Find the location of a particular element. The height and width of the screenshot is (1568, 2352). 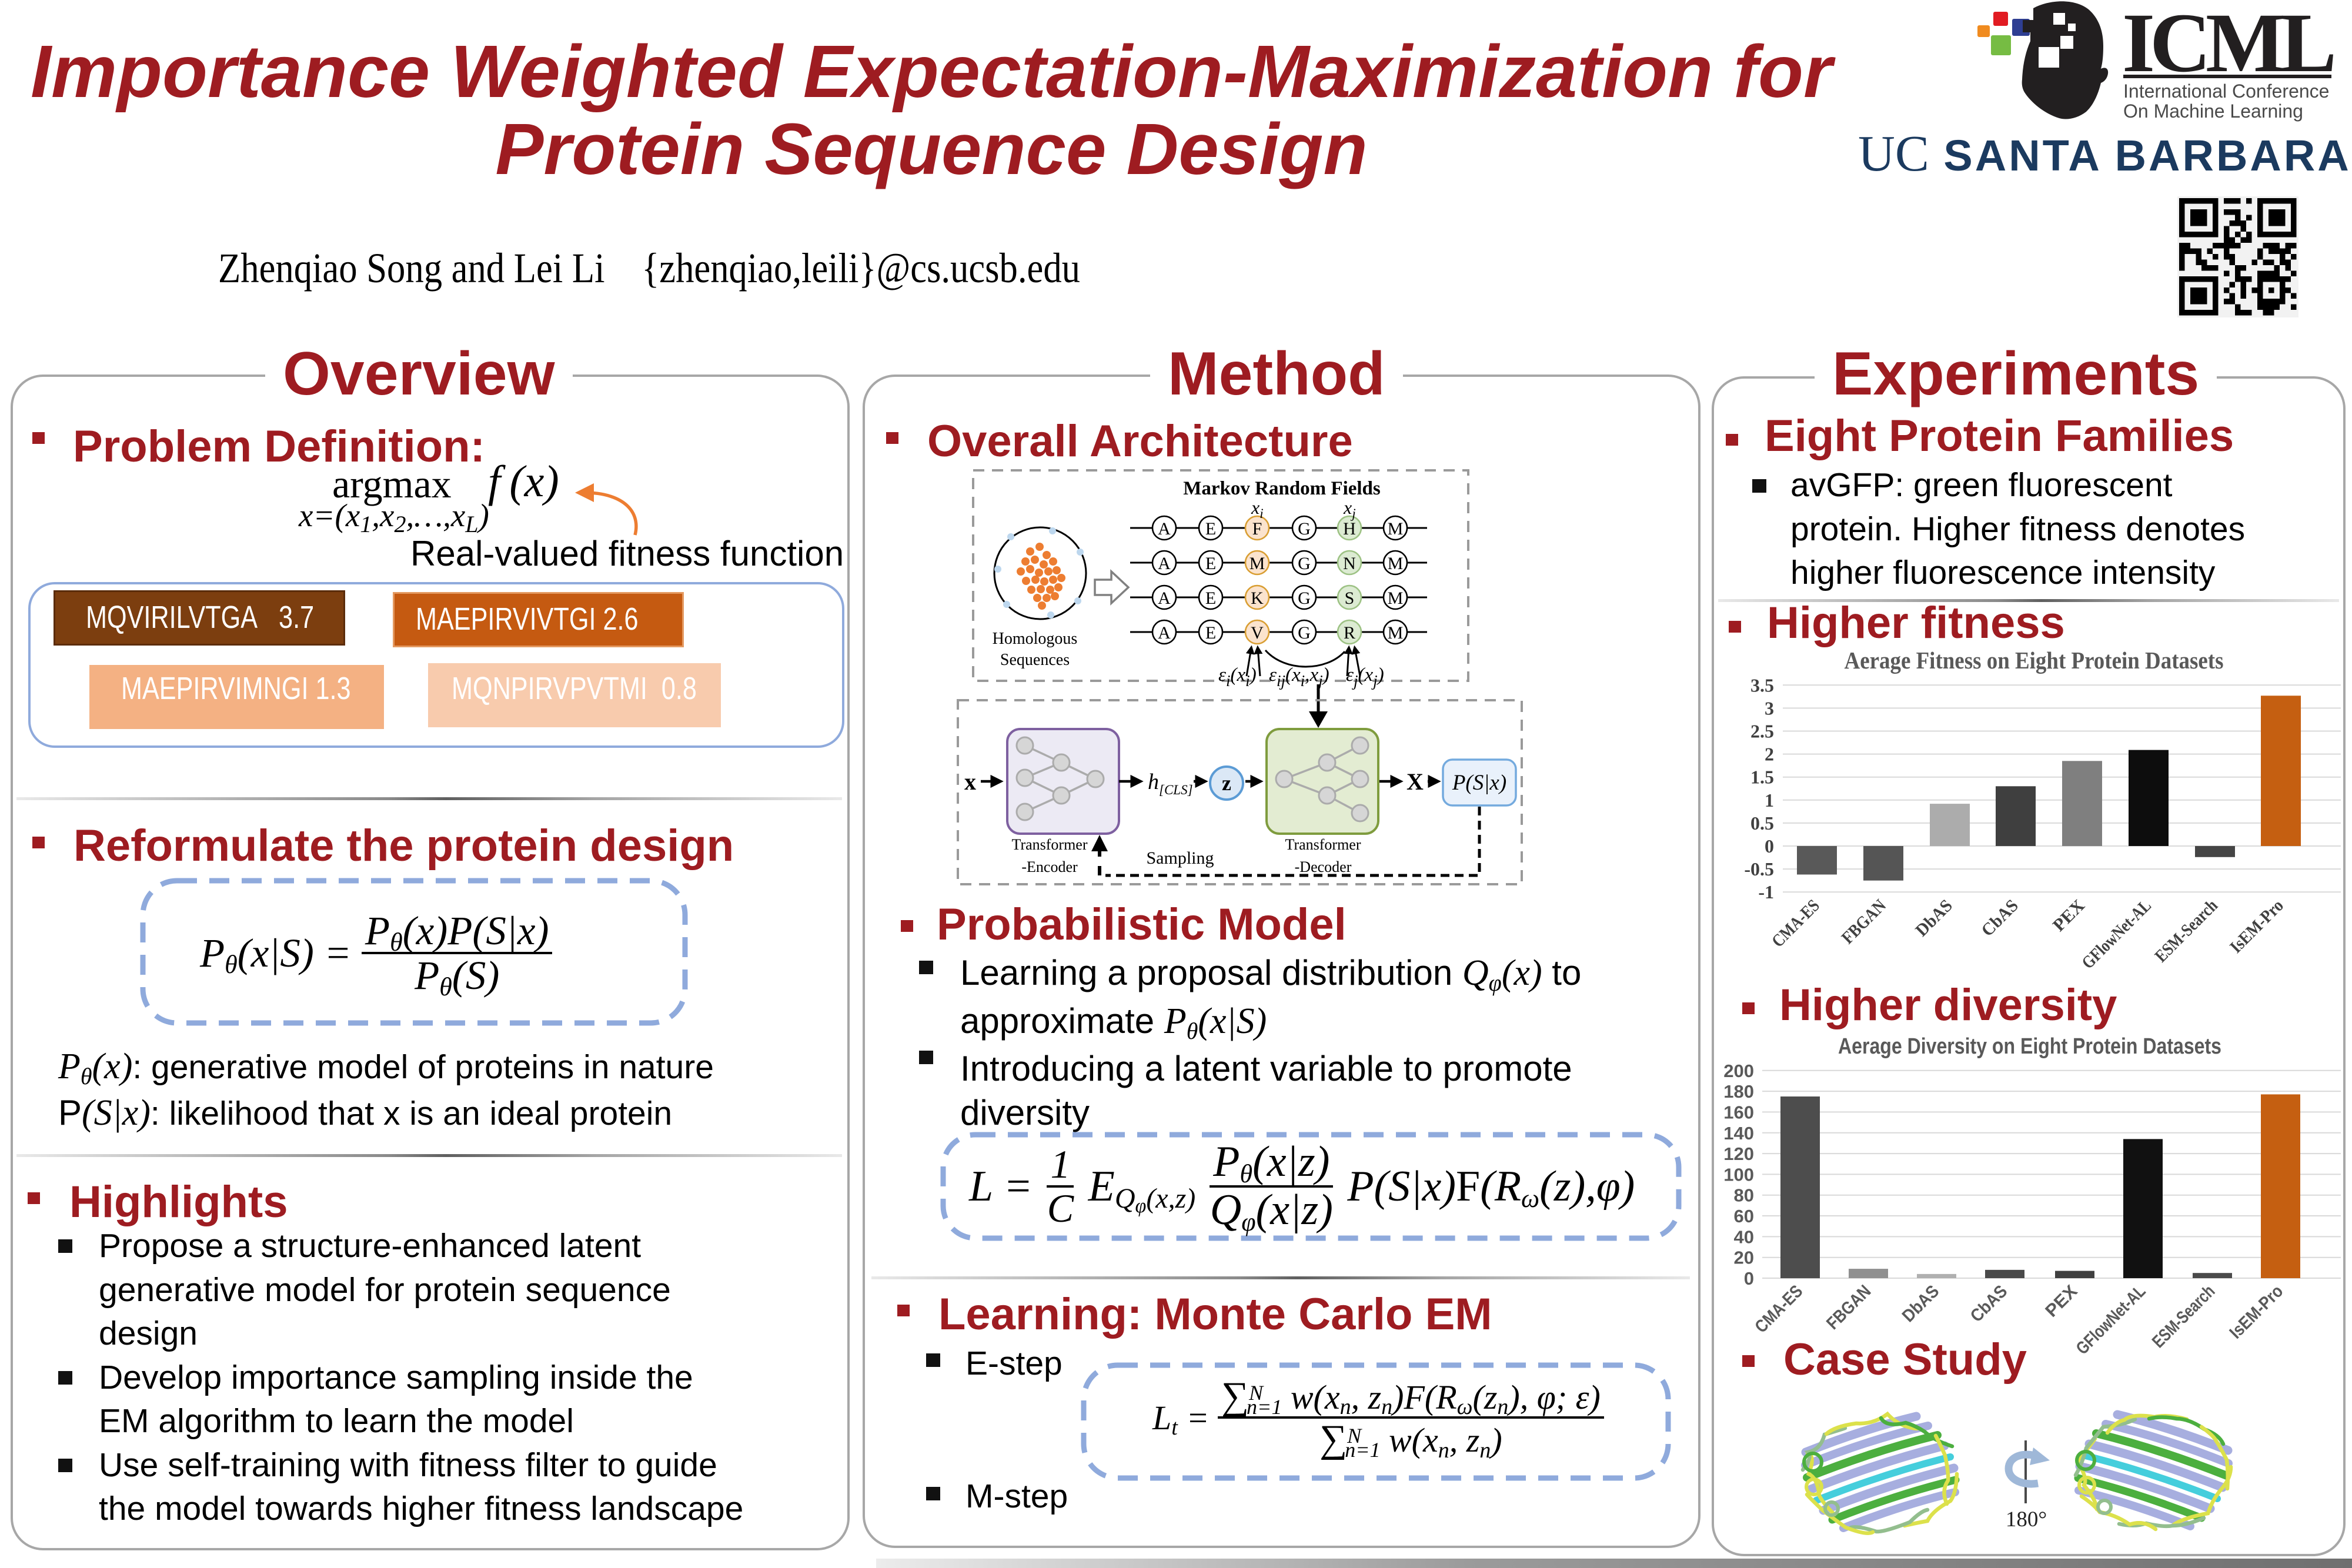

svg-text: 160 is located at coordinates (1738, 1112).